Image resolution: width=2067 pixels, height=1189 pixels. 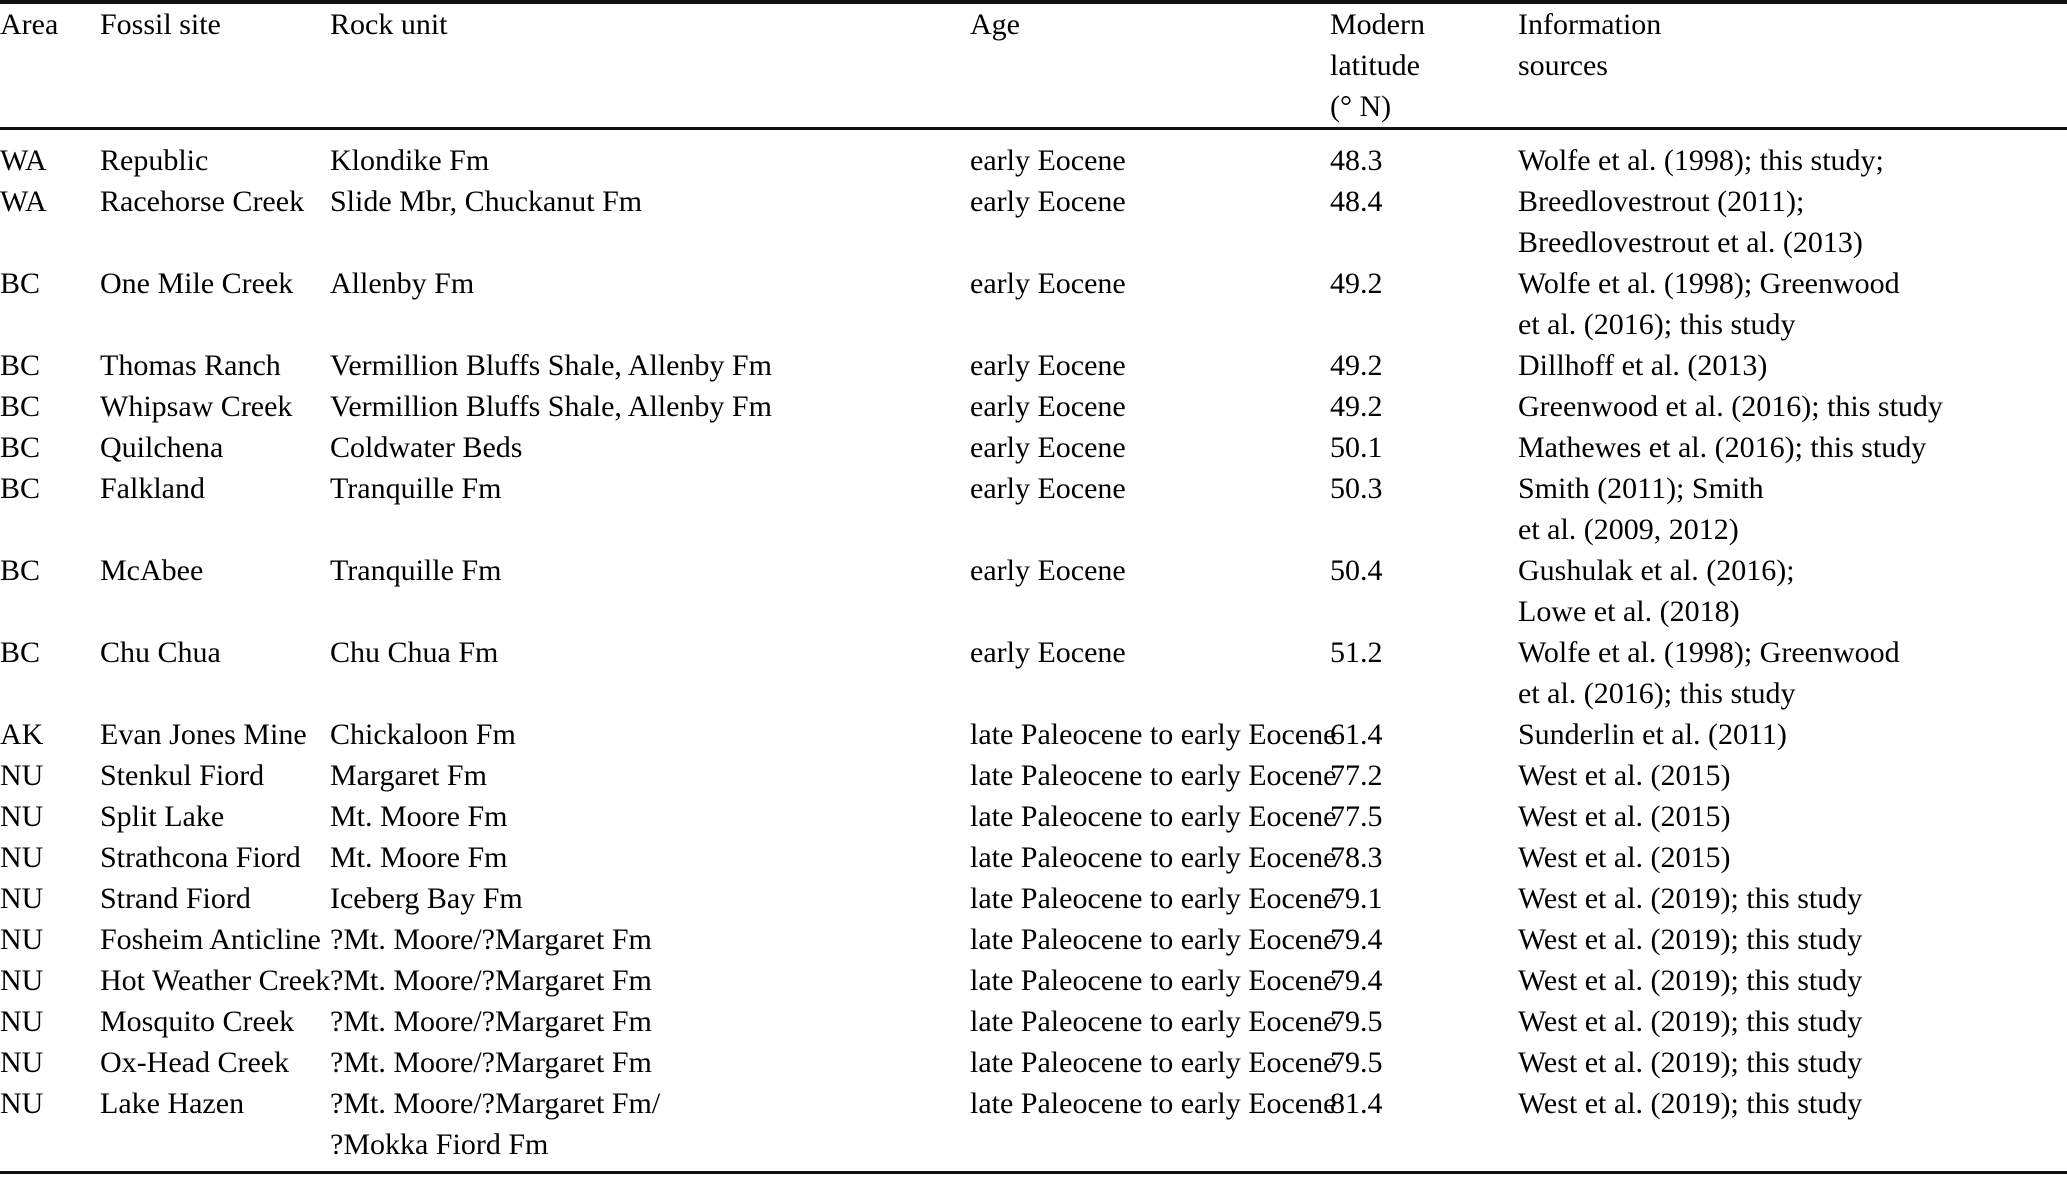 What do you see at coordinates (1356, 570) in the screenshot?
I see `cell-latitude: 50.4` at bounding box center [1356, 570].